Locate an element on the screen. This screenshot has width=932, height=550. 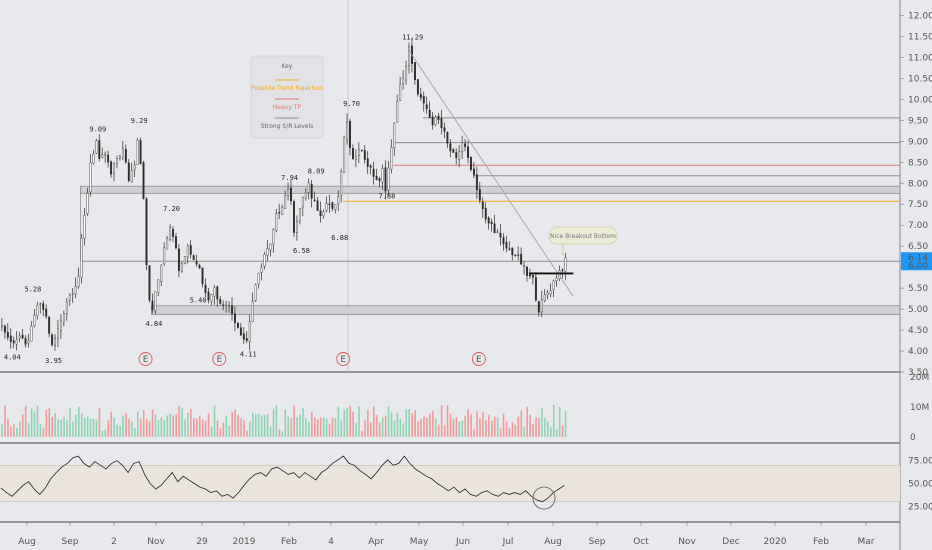
price-label: 5.40 is located at coordinates (198, 300).